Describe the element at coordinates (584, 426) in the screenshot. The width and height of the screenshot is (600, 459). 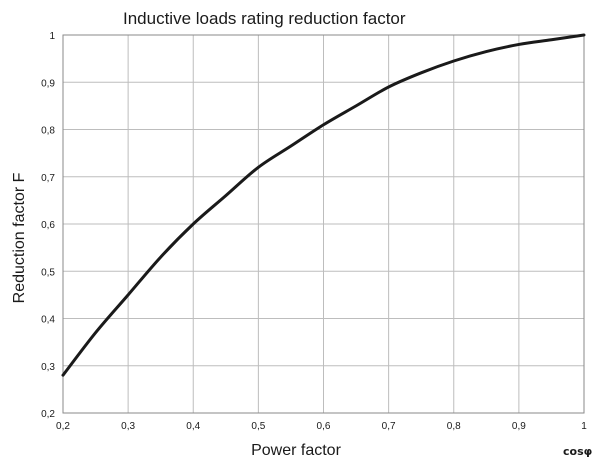
I see `x-tick-label: 1` at that location.